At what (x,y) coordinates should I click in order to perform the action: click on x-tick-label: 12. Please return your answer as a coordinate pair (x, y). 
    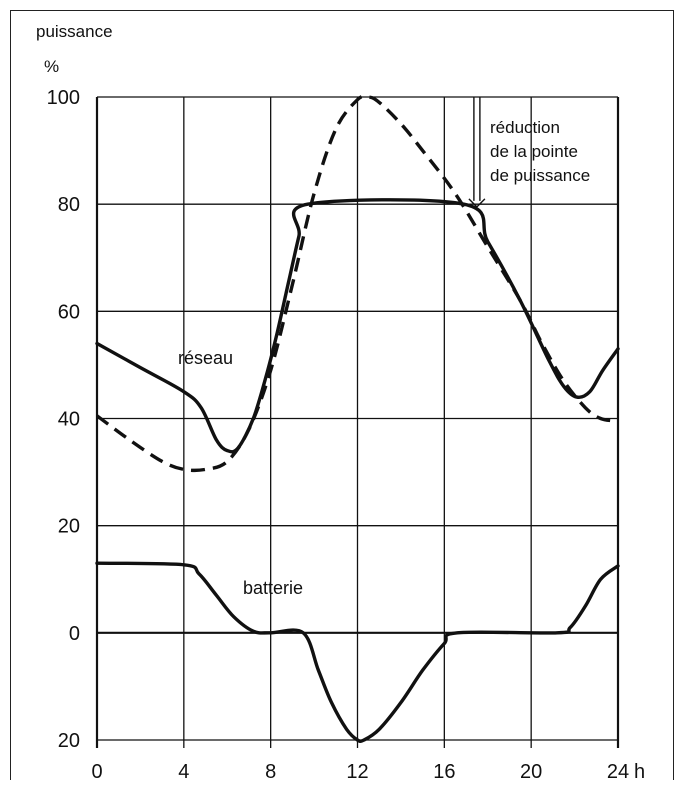
    Looking at the image, I should click on (357, 772).